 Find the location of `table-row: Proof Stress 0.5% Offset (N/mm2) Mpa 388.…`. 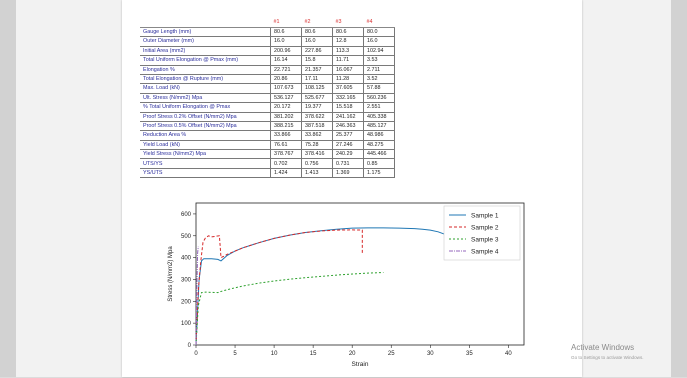

table-row: Proof Stress 0.5% Offset (N/mm2) Mpa 388.… is located at coordinates (267, 126).